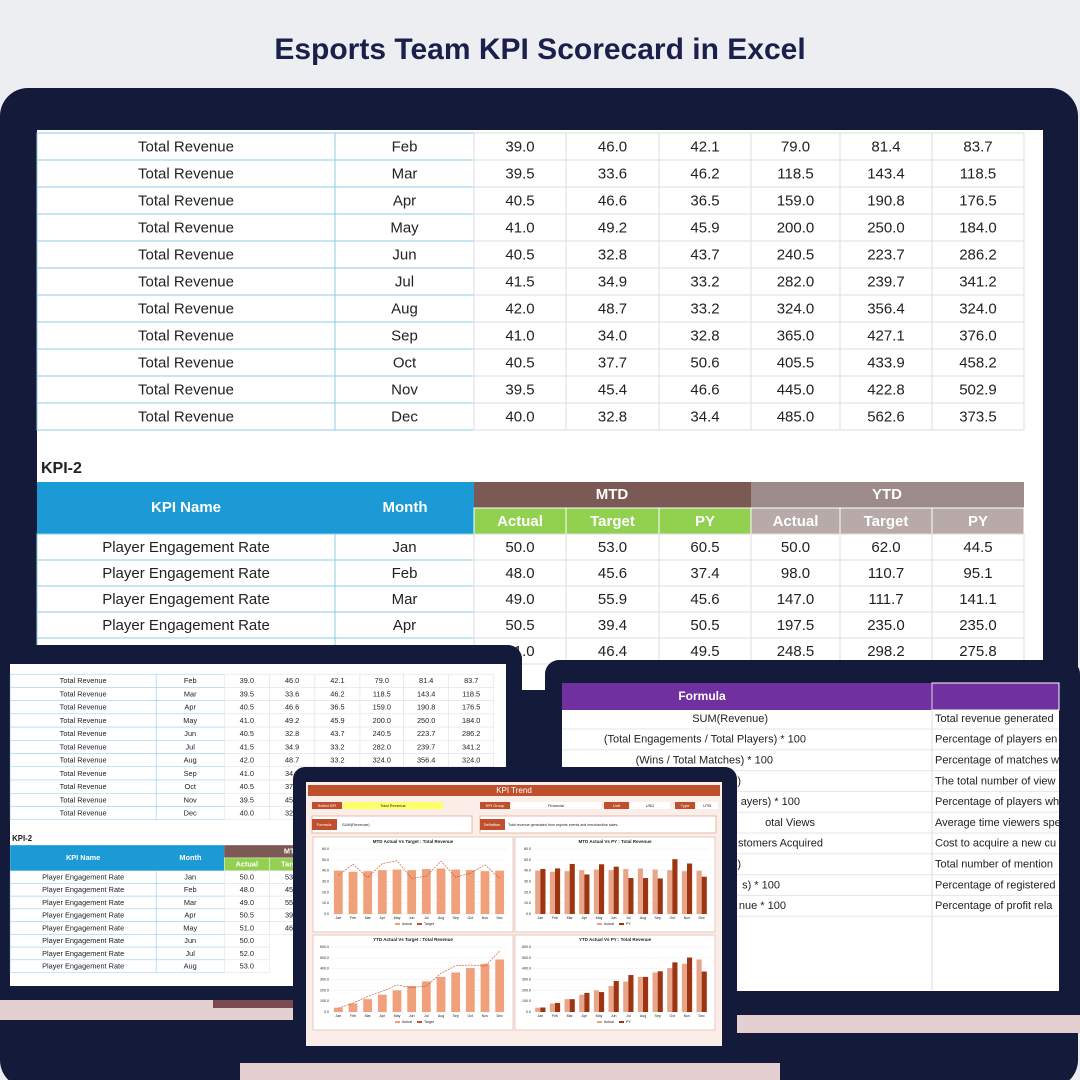  What do you see at coordinates (492, 824) in the screenshot?
I see `cell-text: Definition` at bounding box center [492, 824].